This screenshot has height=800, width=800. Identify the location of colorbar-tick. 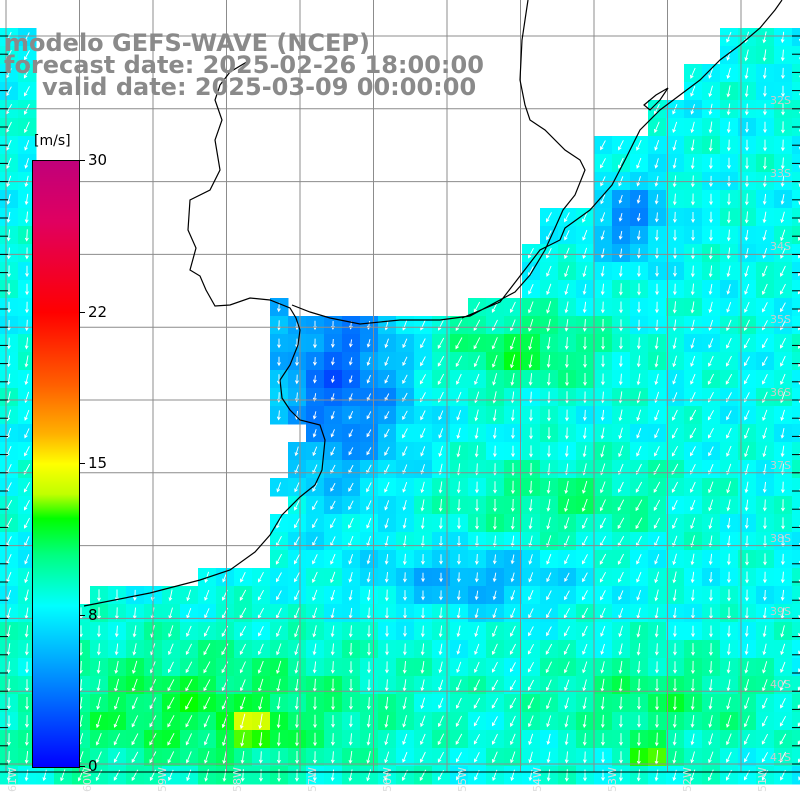
(82, 463).